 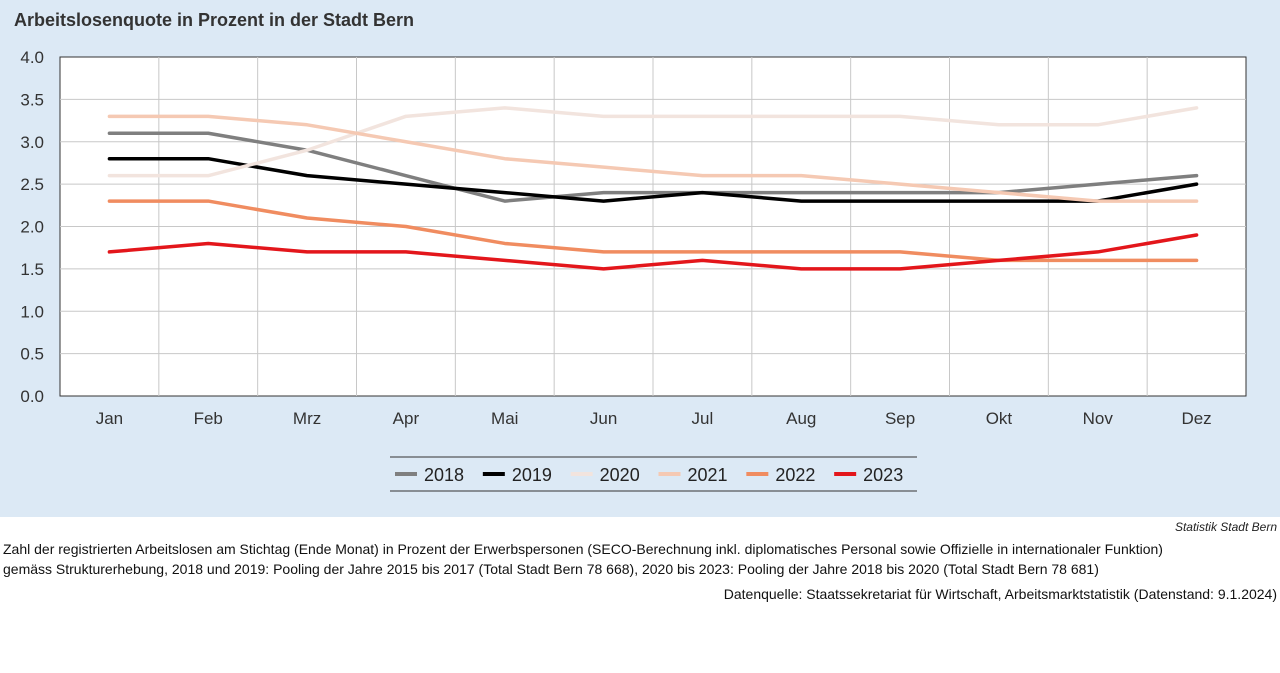 I want to click on series-line-2019, so click(x=653, y=179).